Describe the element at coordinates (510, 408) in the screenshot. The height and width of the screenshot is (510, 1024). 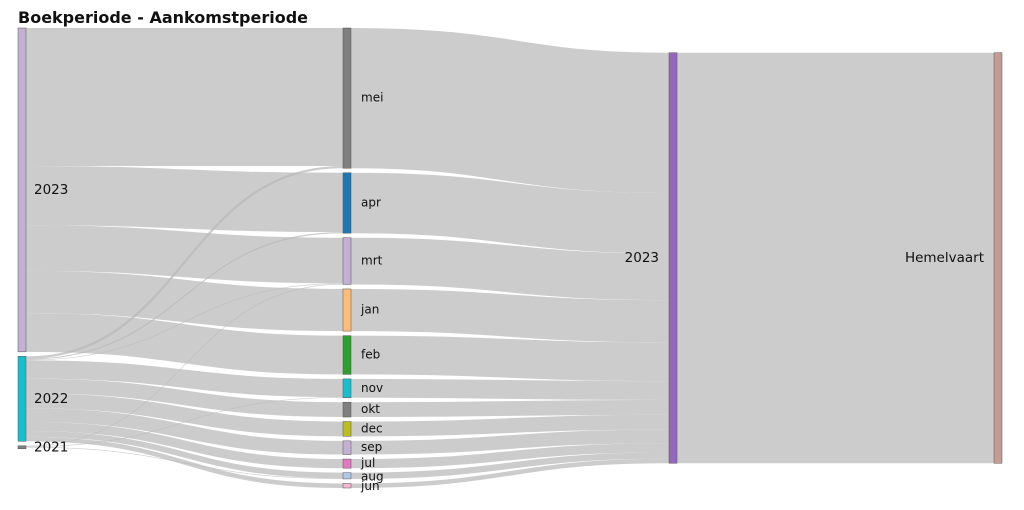
I see `link-okt-a2023` at that location.